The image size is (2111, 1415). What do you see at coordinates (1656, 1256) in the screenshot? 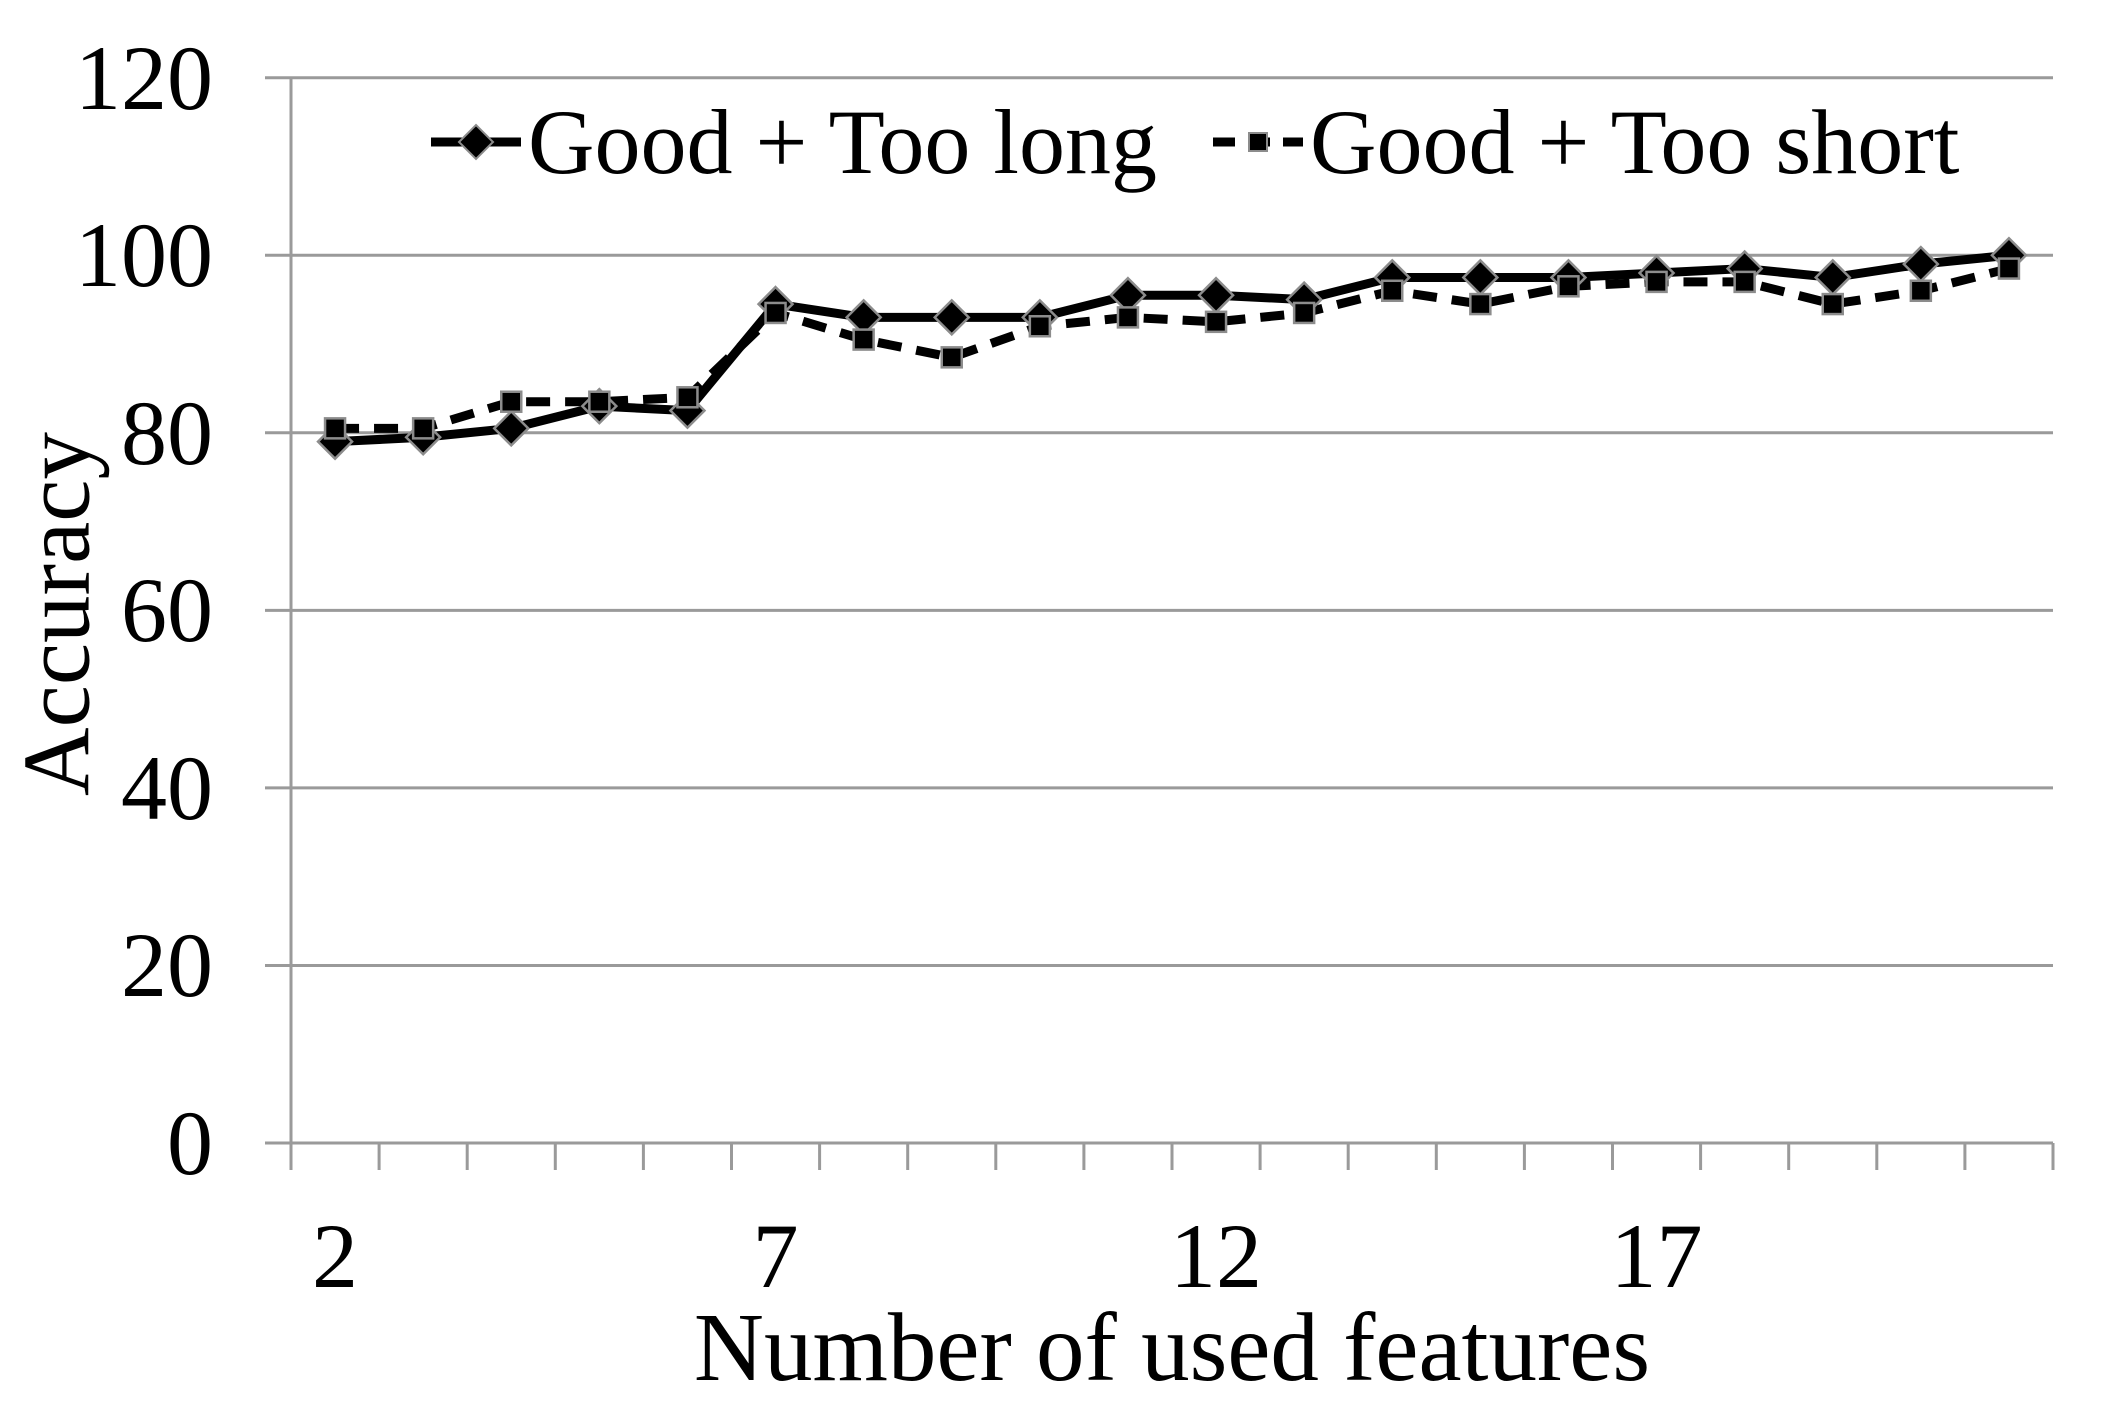
I see `x-tick-label-17: 17` at bounding box center [1656, 1256].